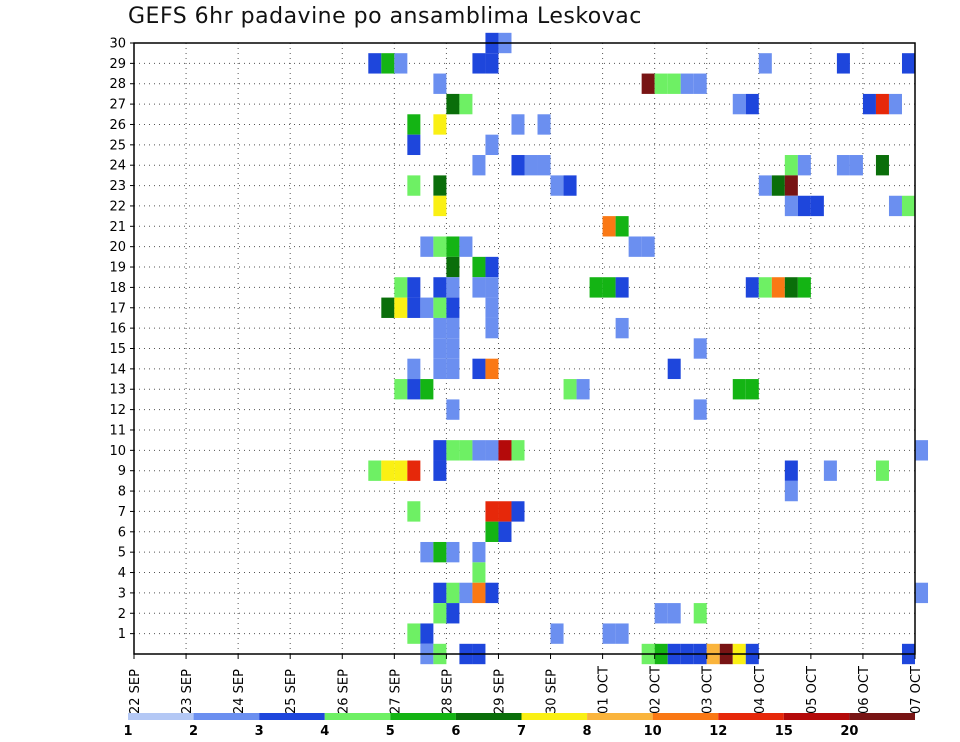  Describe the element at coordinates (117, 64) in the screenshot. I see `y-tick-label: 29` at that location.